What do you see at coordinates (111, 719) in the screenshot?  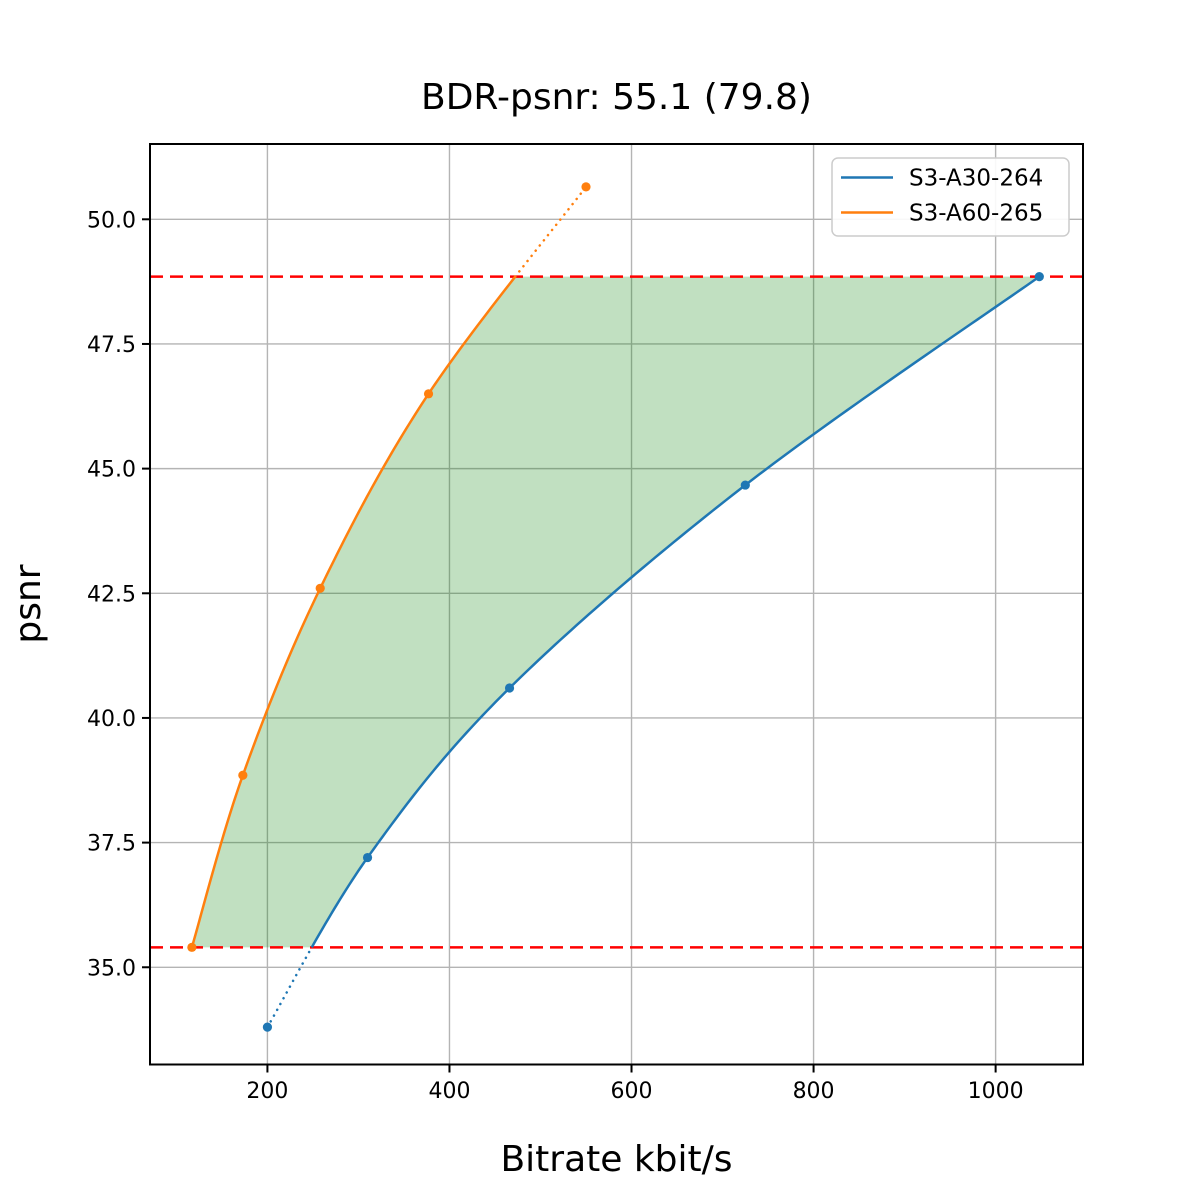 I see `y-tick-label: 40.0` at bounding box center [111, 719].